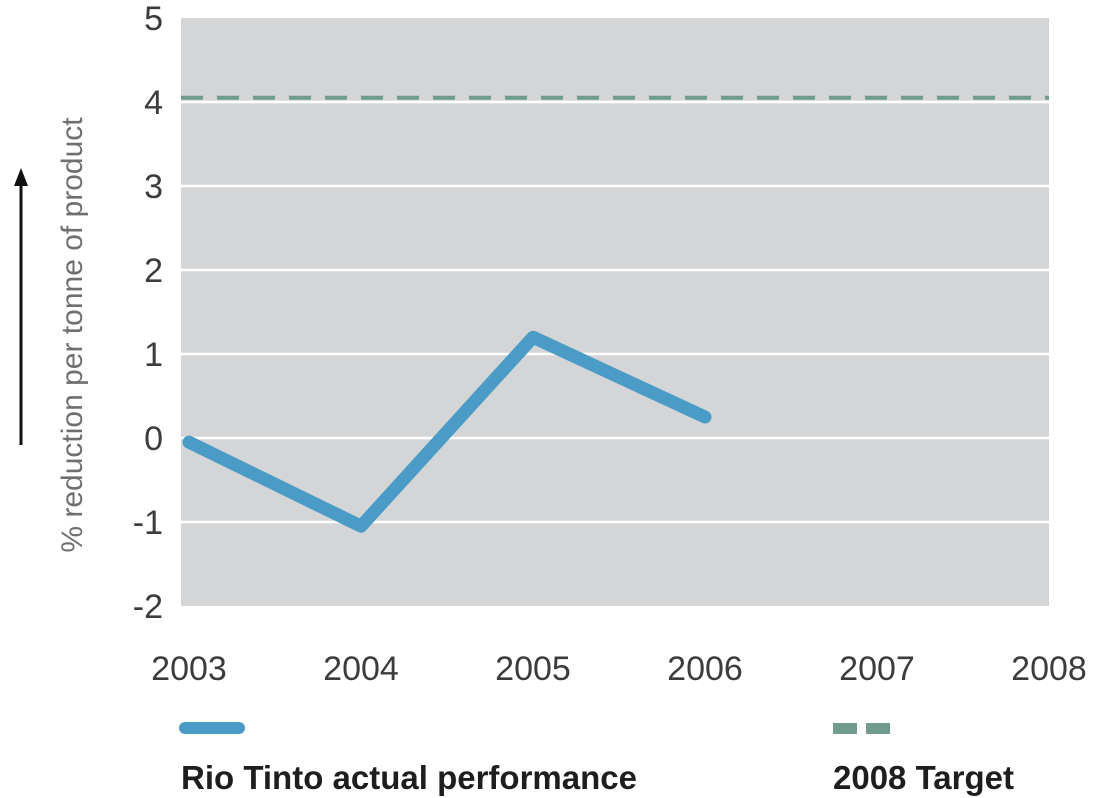  I want to click on legend-swatch-target, so click(861, 728).